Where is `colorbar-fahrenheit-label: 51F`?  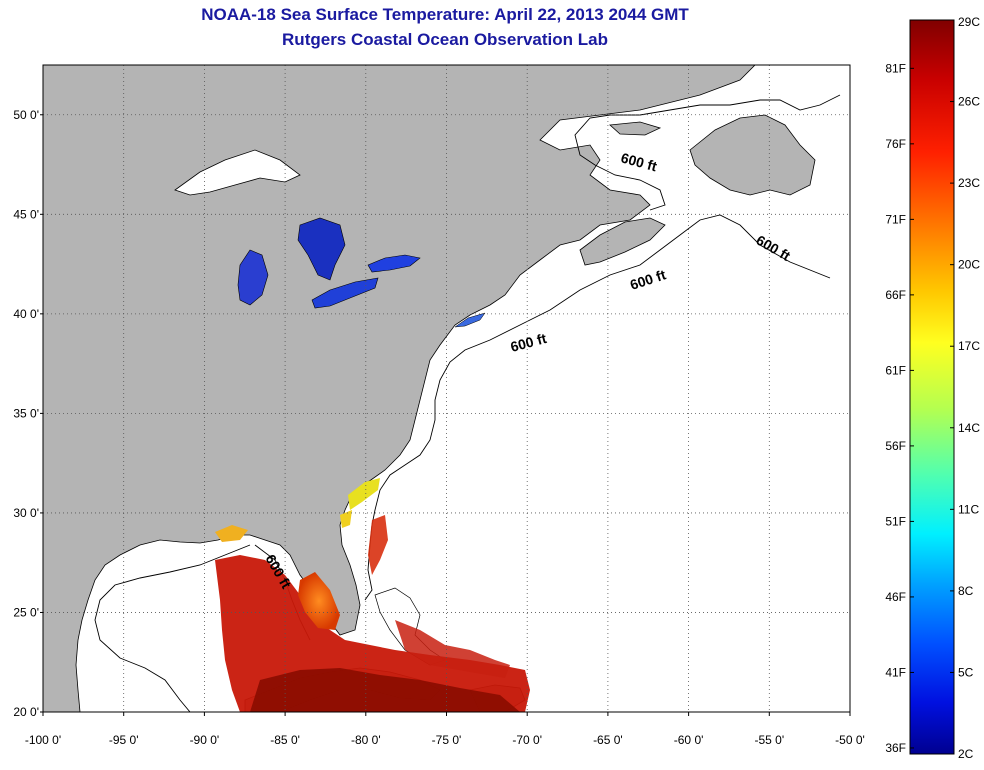
colorbar-fahrenheit-label: 51F is located at coordinates (895, 521).